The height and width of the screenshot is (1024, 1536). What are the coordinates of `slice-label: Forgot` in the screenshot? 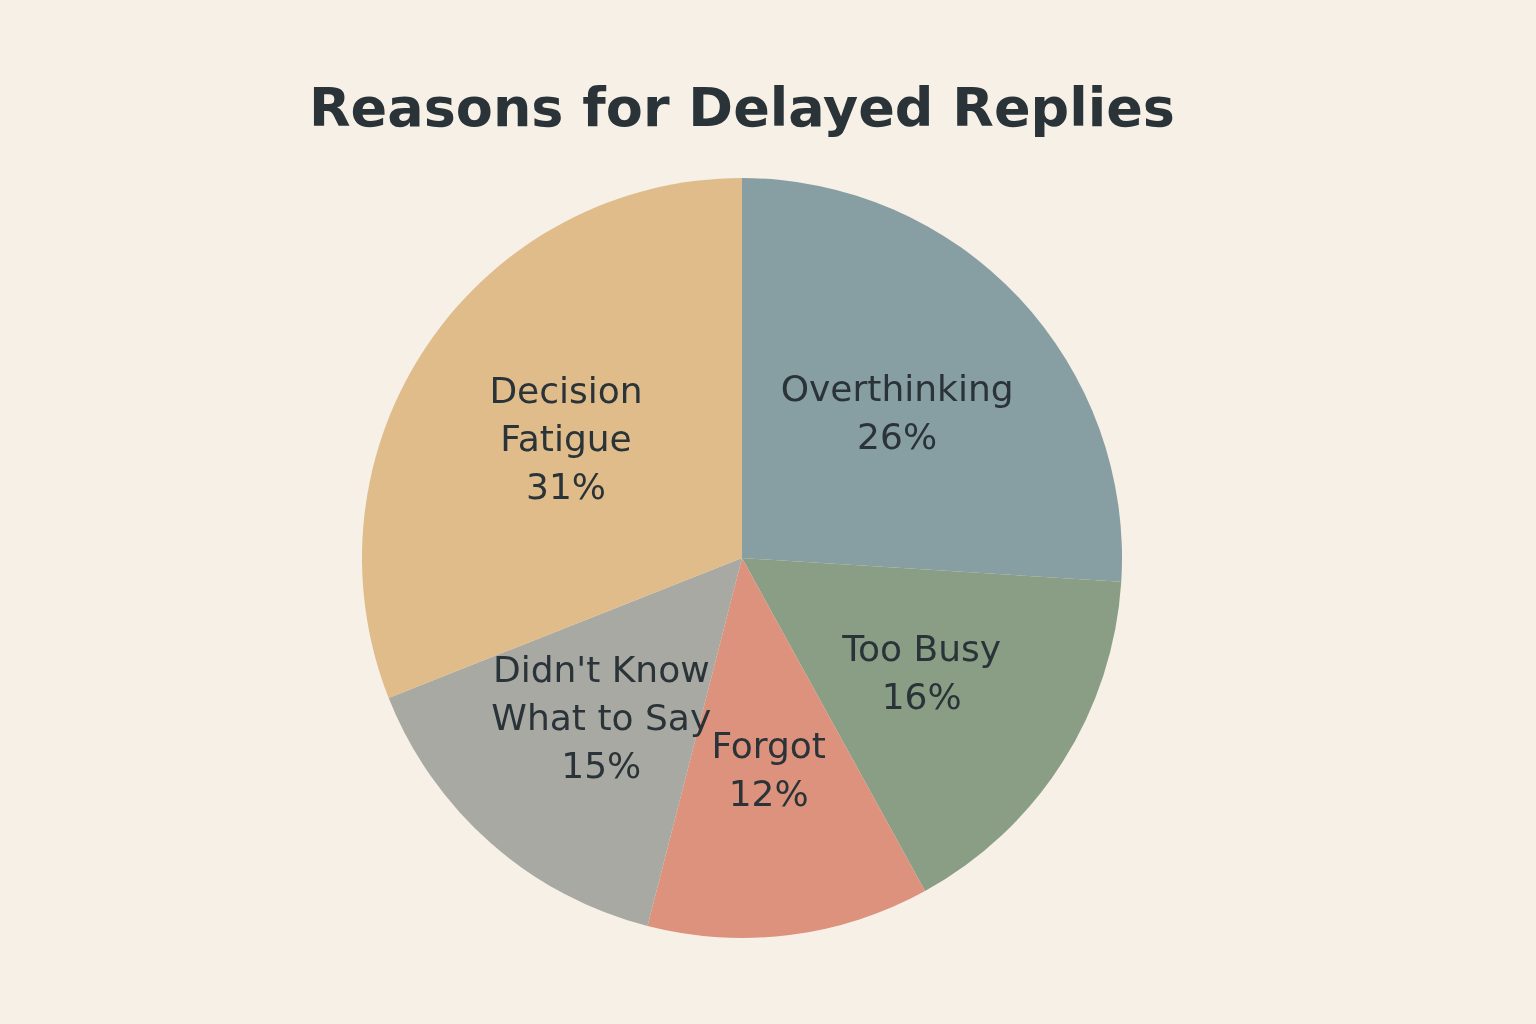 It's located at (768, 745).